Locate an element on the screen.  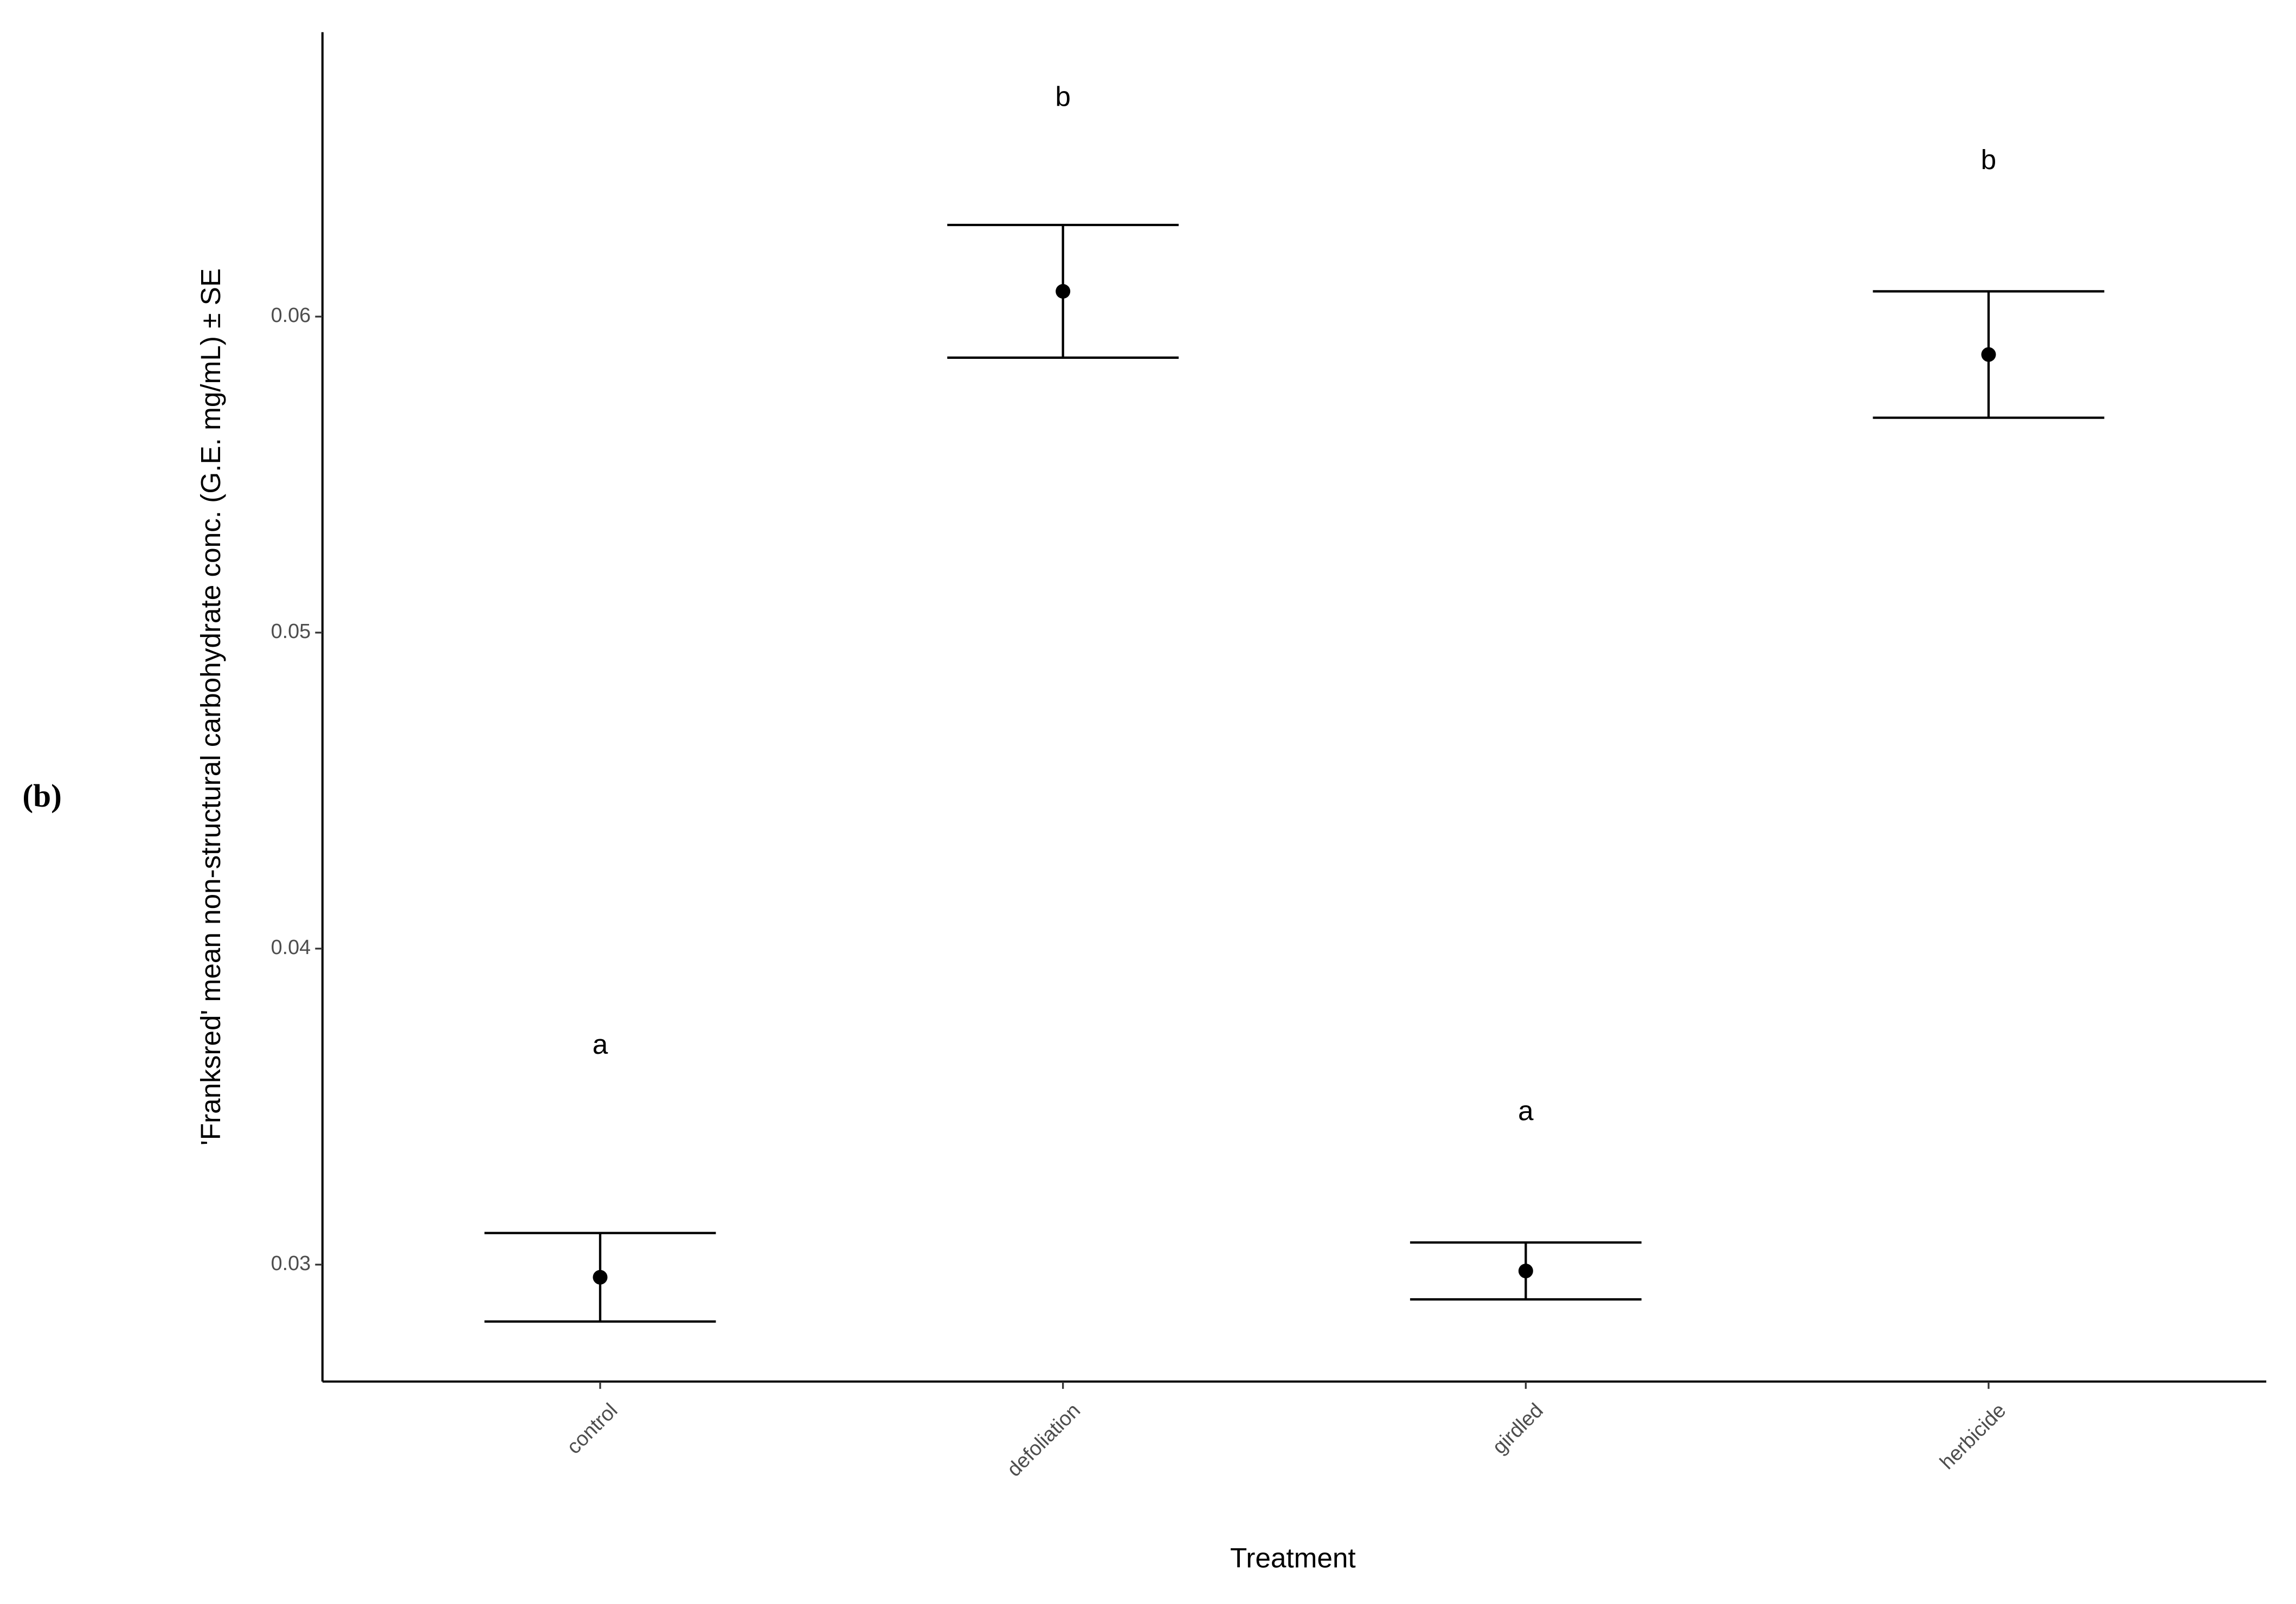
y-tick-label: 0.05 is located at coordinates (291, 631).